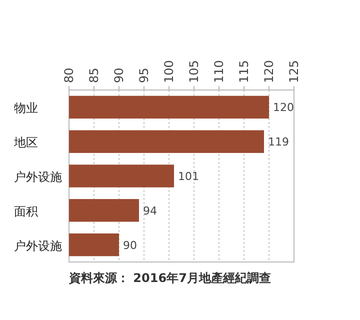  Describe the element at coordinates (26, 108) in the screenshot. I see `y-tick-label: 物业` at that location.